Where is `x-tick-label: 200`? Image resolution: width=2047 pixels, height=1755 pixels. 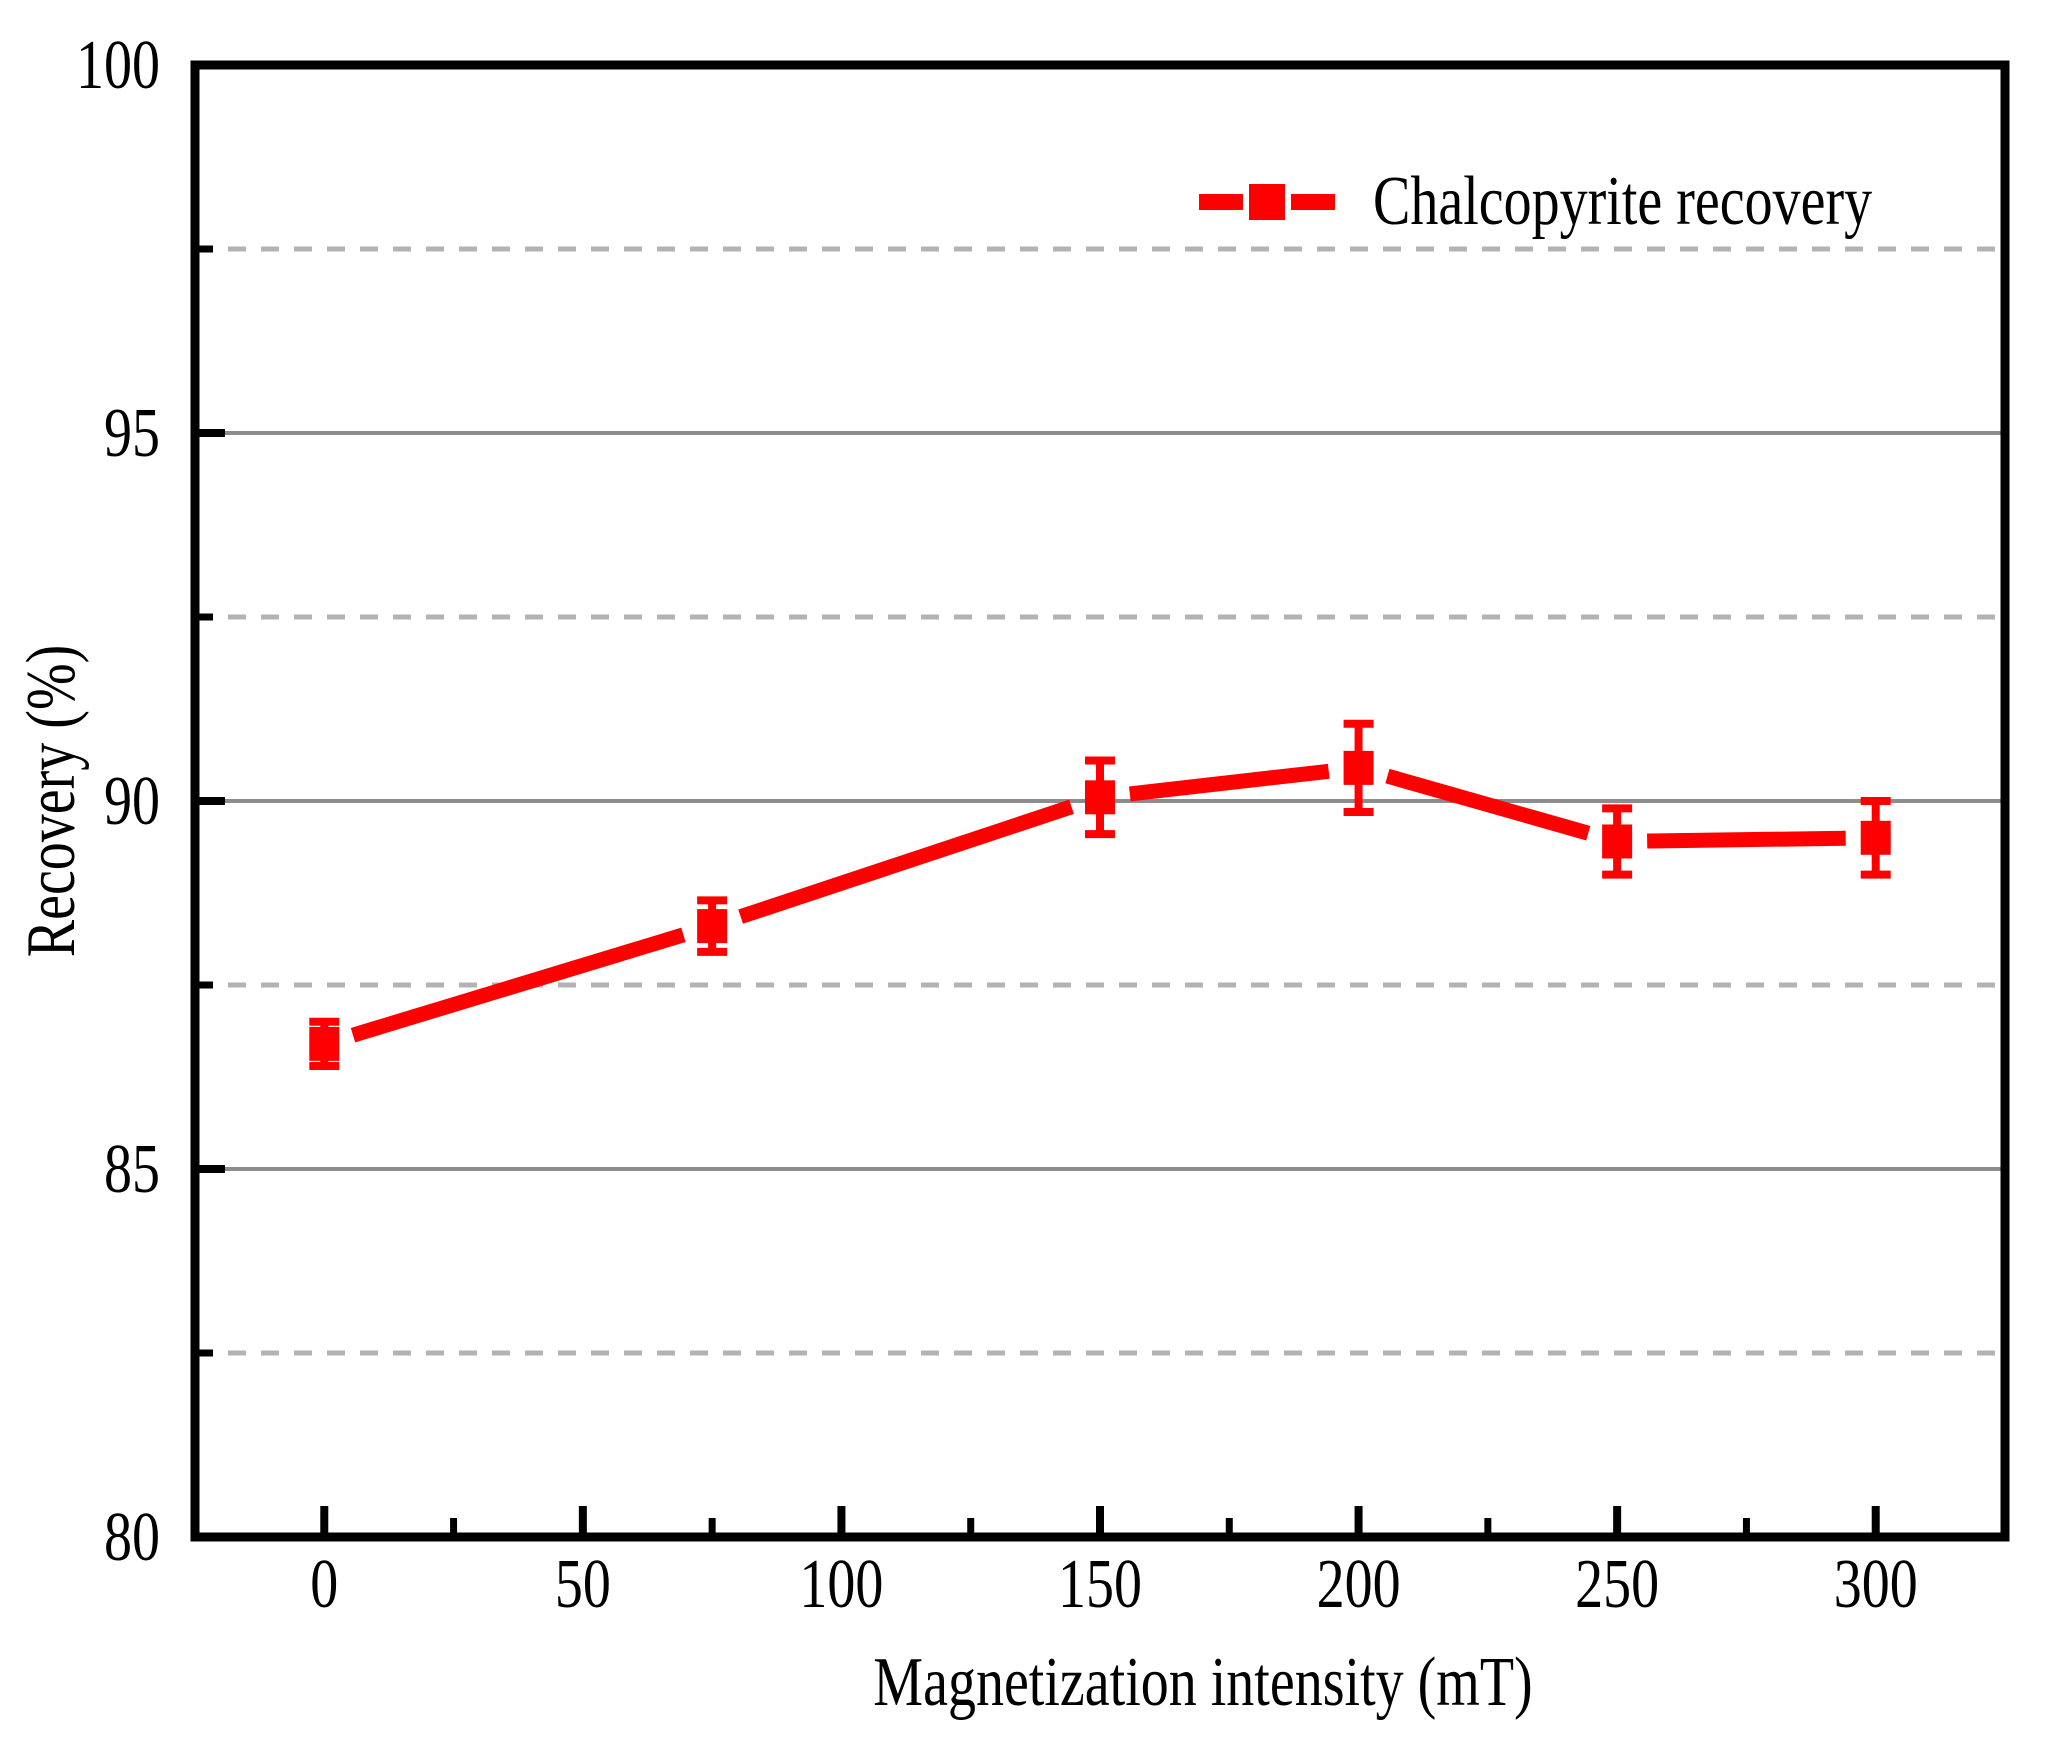 x-tick-label: 200 is located at coordinates (1359, 1583).